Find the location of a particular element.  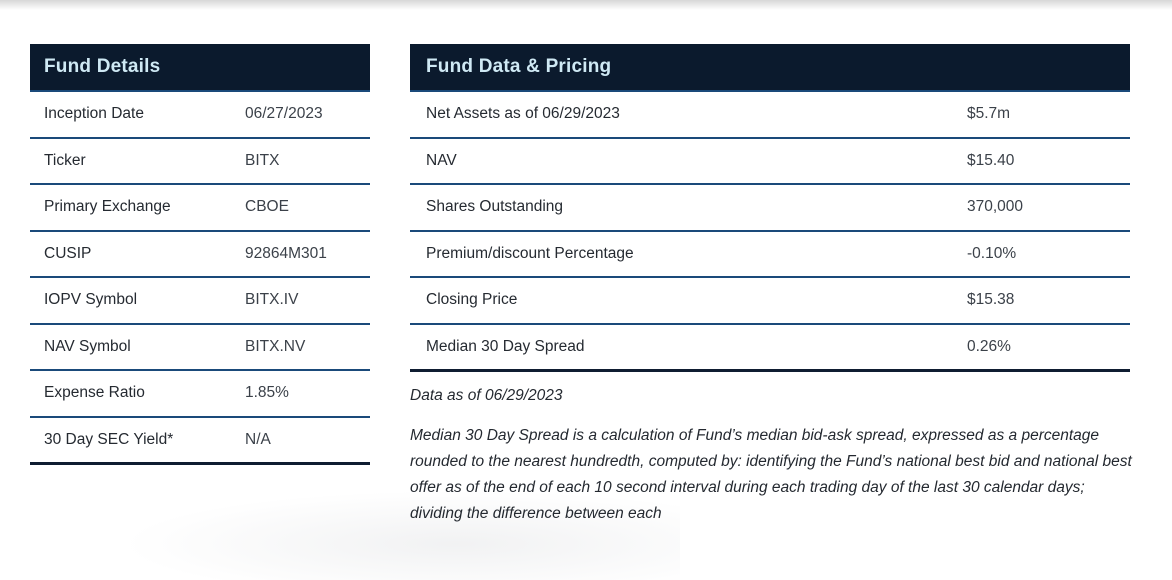

row-label: Ticker is located at coordinates (65, 160).